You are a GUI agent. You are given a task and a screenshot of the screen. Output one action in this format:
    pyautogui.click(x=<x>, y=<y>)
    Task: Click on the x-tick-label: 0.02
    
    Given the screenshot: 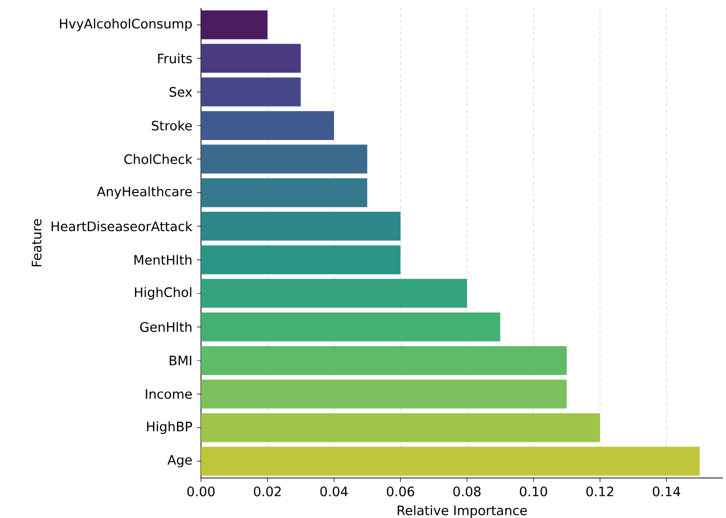 What is the action you would take?
    pyautogui.click(x=267, y=491)
    